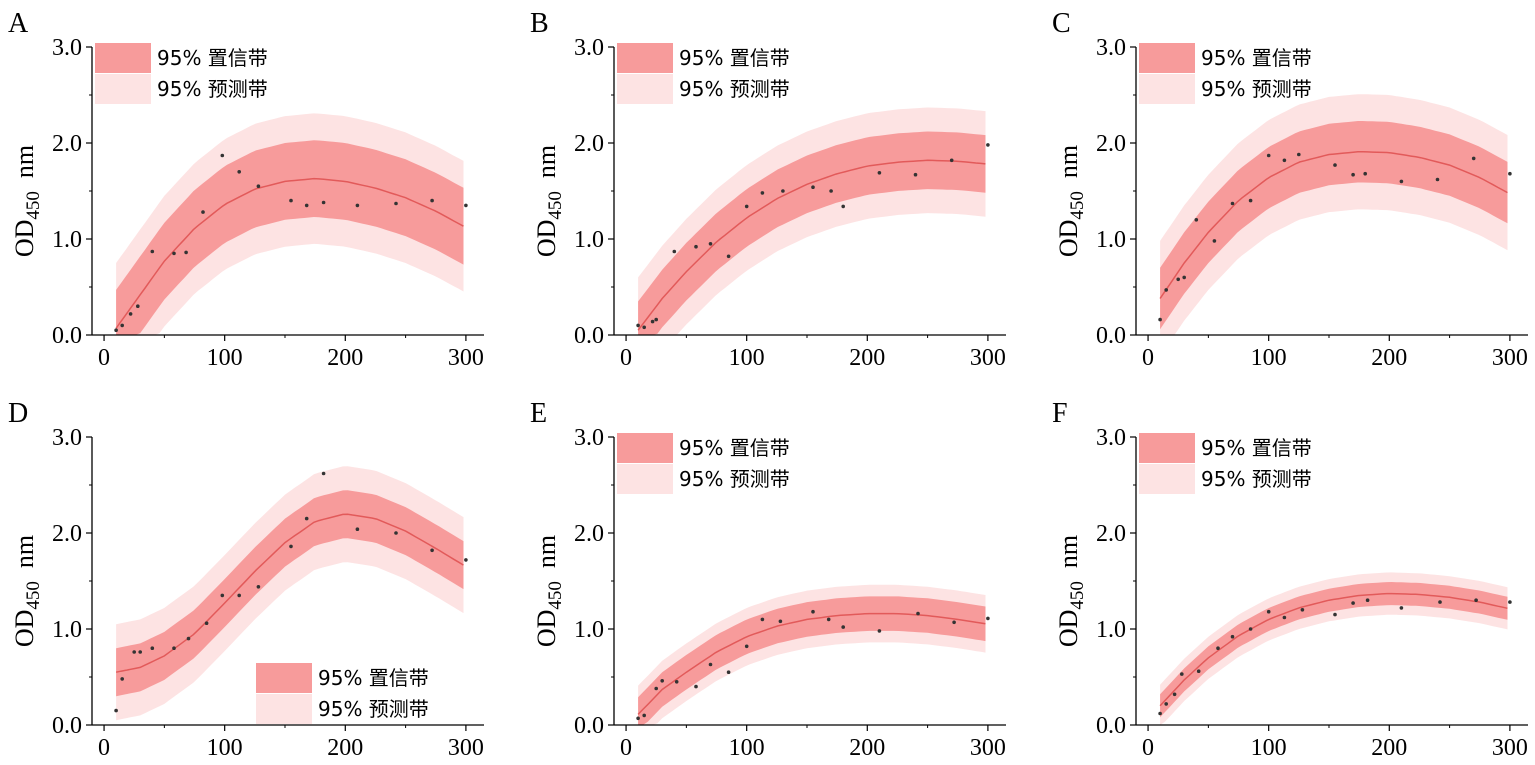 This screenshot has width=1535, height=765. What do you see at coordinates (812, 233) in the screenshot?
I see `confidence-band-b` at bounding box center [812, 233].